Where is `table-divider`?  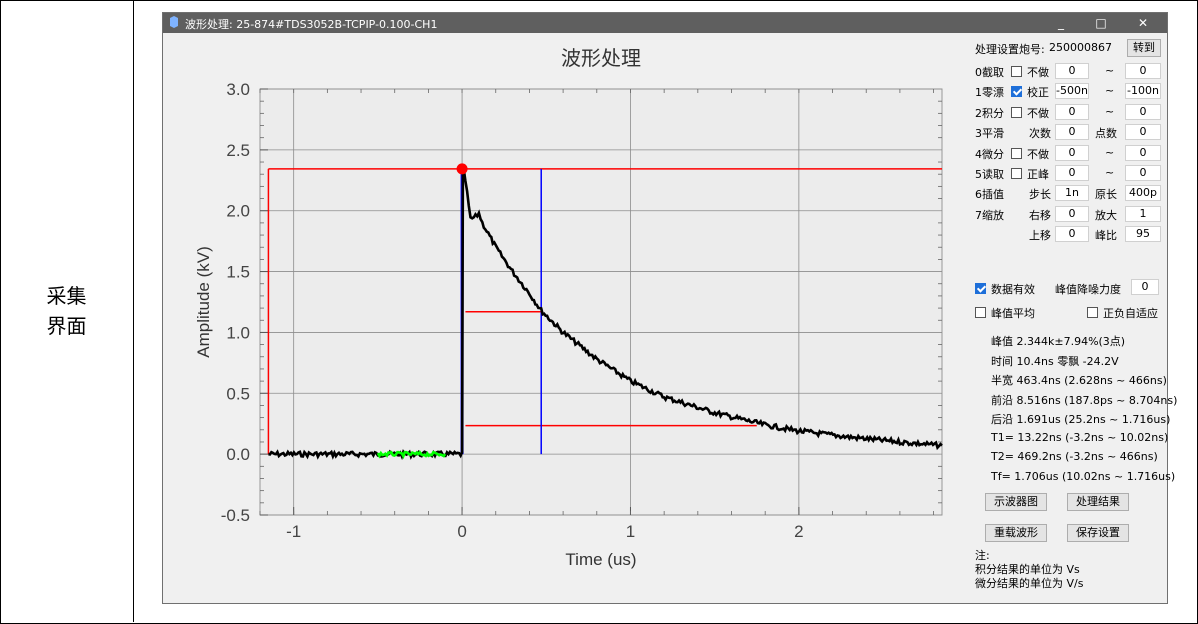 table-divider is located at coordinates (133, 311).